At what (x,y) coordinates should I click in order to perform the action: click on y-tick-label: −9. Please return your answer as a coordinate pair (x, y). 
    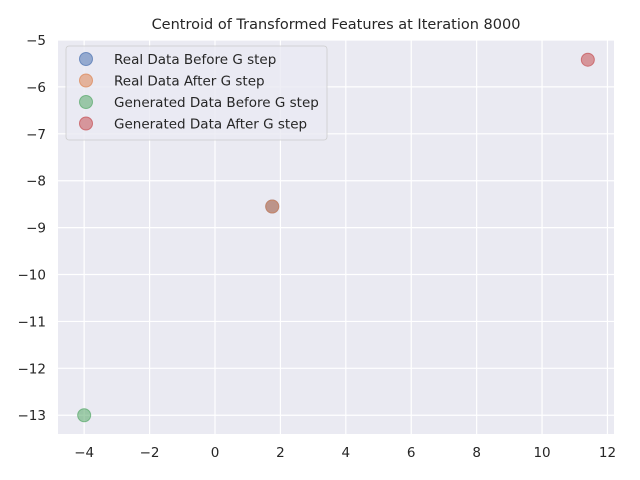
    Looking at the image, I should click on (36, 229).